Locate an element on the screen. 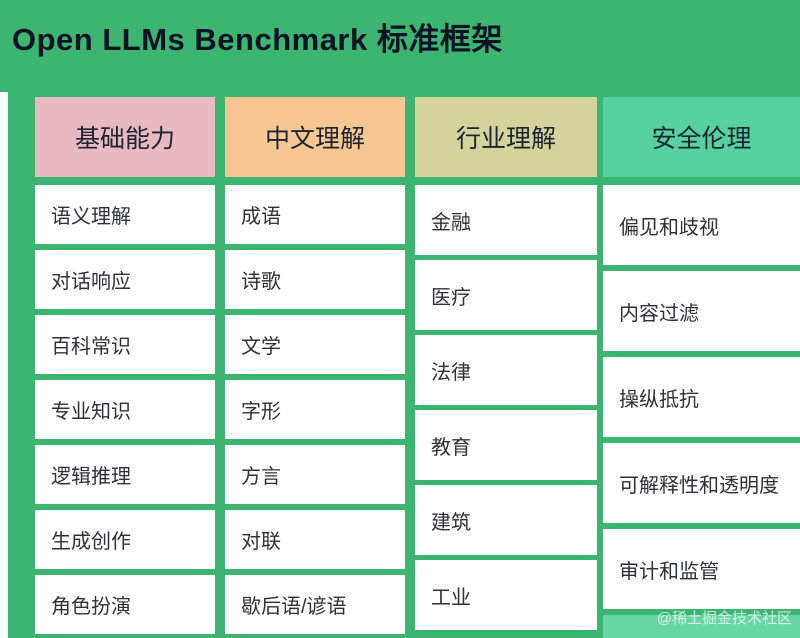  table-cell: 文学 is located at coordinates (315, 344).